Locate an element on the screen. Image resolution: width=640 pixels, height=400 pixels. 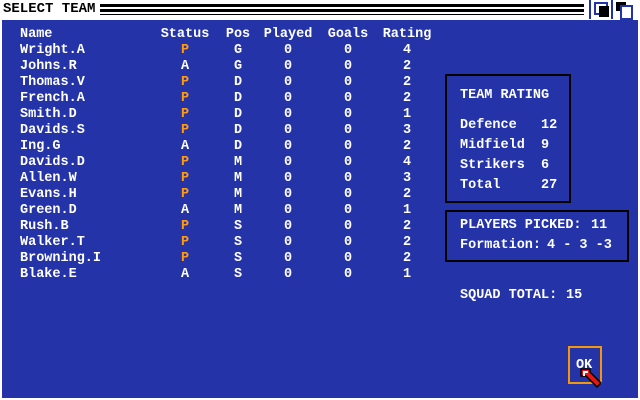
rating-value: 9 is located at coordinates (545, 145).